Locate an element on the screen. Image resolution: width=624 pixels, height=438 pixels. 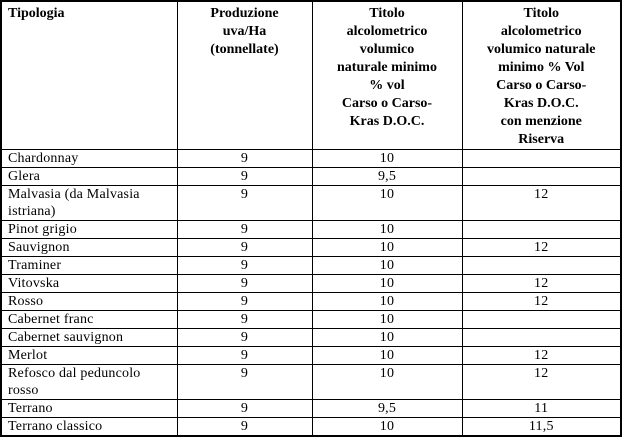
cell-tipologia: Rosso is located at coordinates (89, 301).